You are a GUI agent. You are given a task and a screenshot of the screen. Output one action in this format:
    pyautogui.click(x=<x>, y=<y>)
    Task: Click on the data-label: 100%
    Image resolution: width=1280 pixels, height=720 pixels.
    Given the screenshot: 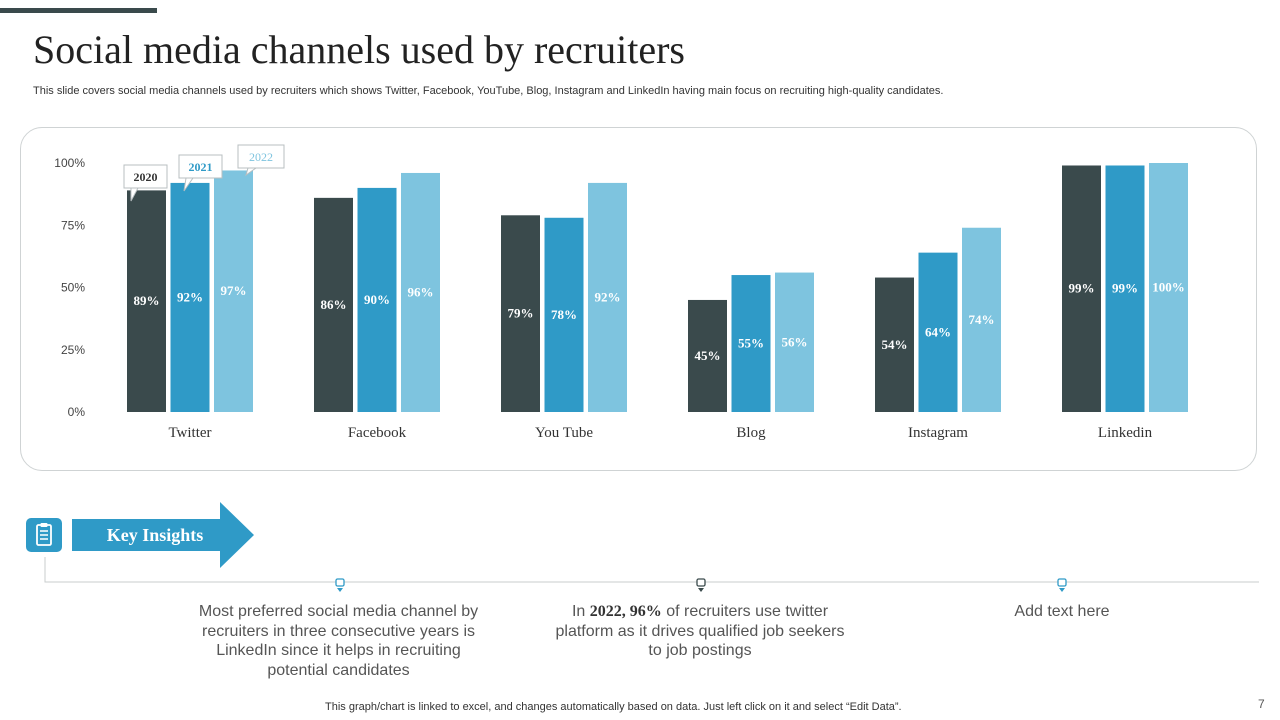 What is the action you would take?
    pyautogui.click(x=1168, y=287)
    